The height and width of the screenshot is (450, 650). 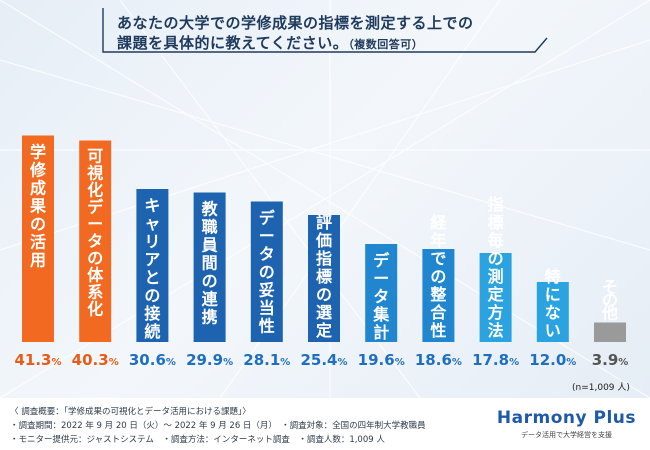 What do you see at coordinates (438, 276) in the screenshot?
I see `category-label-7: 経年での整合性` at bounding box center [438, 276].